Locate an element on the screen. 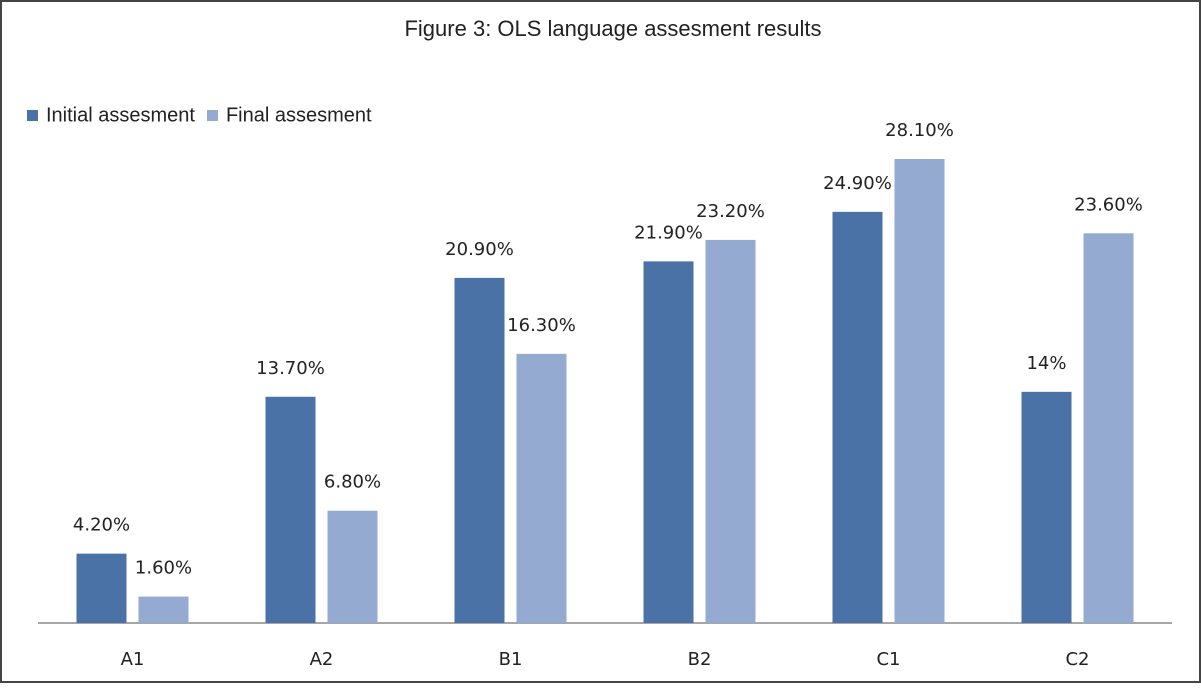 Image resolution: width=1201 pixels, height=688 pixels. value-label: 1.60% is located at coordinates (163, 568).